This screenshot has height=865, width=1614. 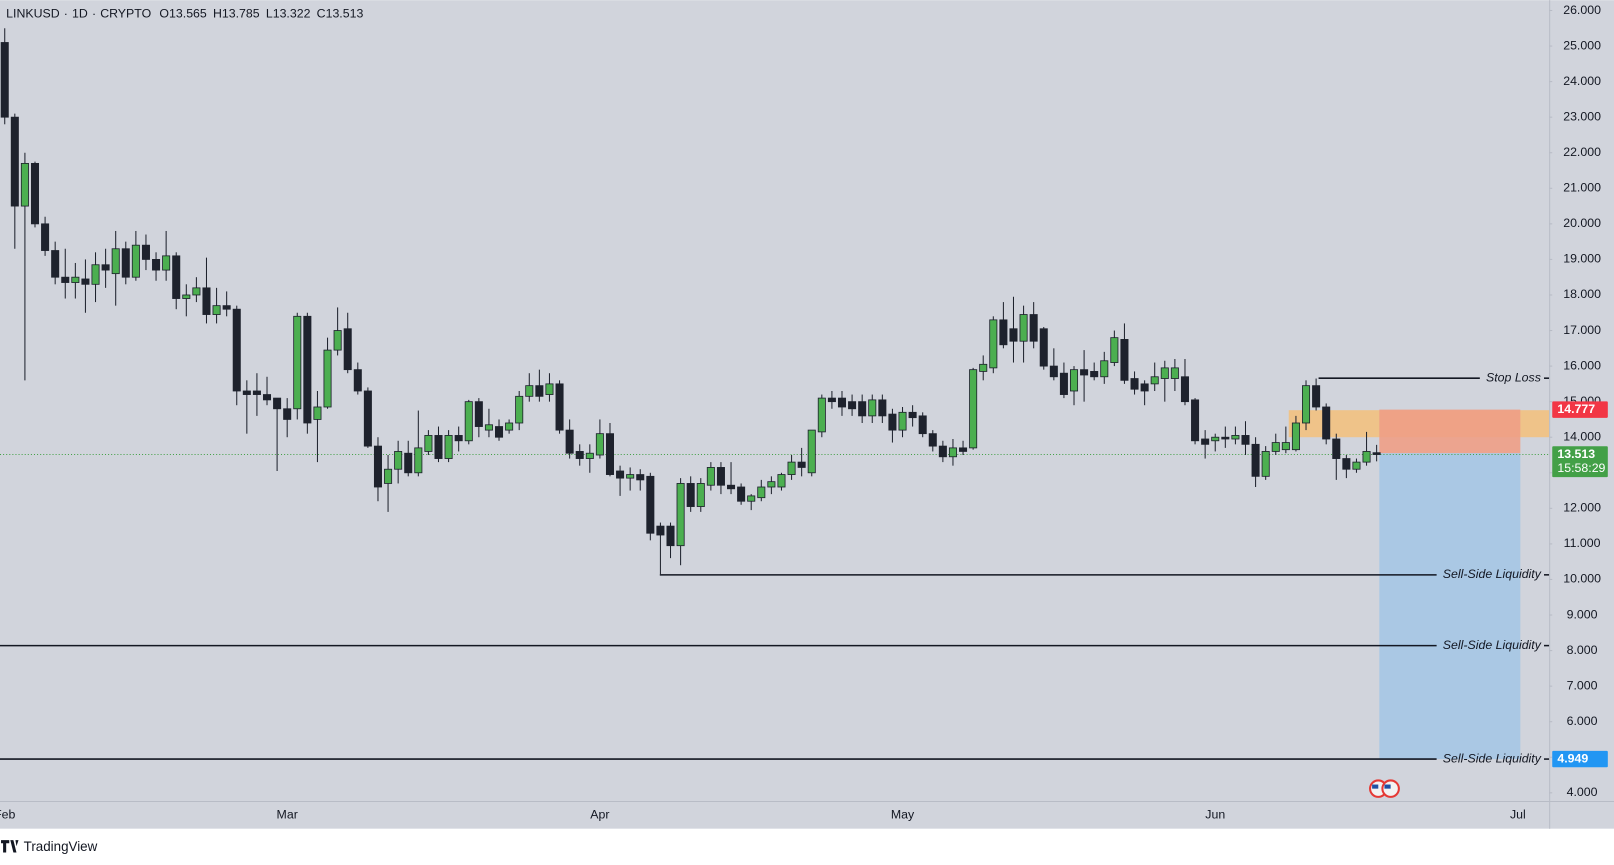 I want to click on ohlc-value: 13.513, so click(x=345, y=14).